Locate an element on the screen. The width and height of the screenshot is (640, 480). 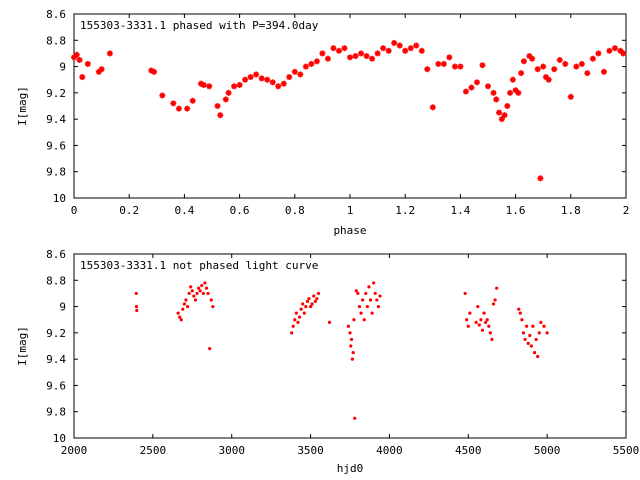
chart-title: 155303-3331.1 not phased light curve is located at coordinates (199, 265).